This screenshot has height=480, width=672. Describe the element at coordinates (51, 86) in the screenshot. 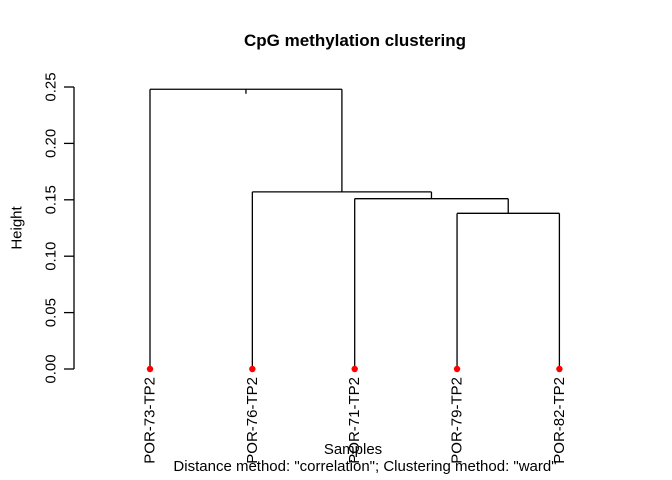

I see `y-axis-tick-label: 0.25` at that location.